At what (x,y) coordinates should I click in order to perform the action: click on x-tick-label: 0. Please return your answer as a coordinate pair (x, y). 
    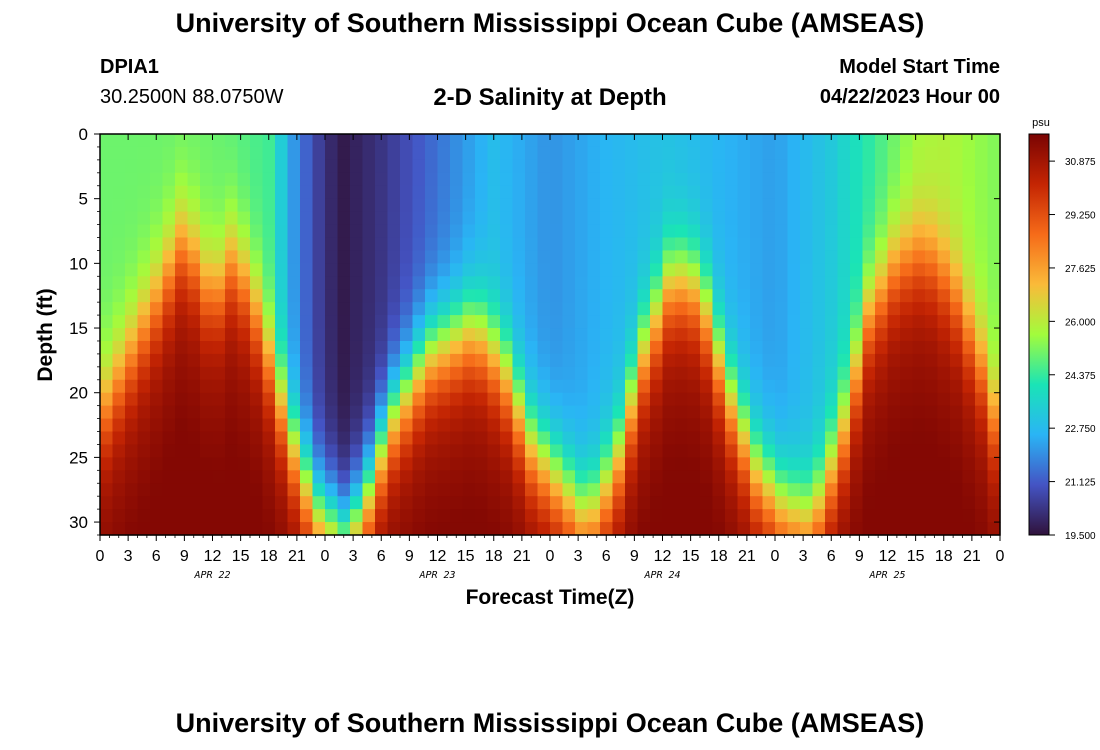
    Looking at the image, I should click on (550, 556).